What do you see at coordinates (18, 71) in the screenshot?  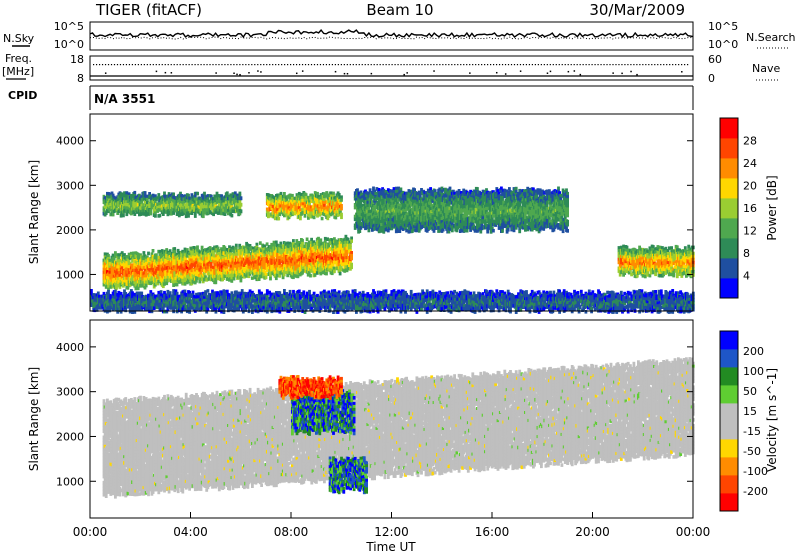 I see `freq-label-line2: [MHz]` at bounding box center [18, 71].